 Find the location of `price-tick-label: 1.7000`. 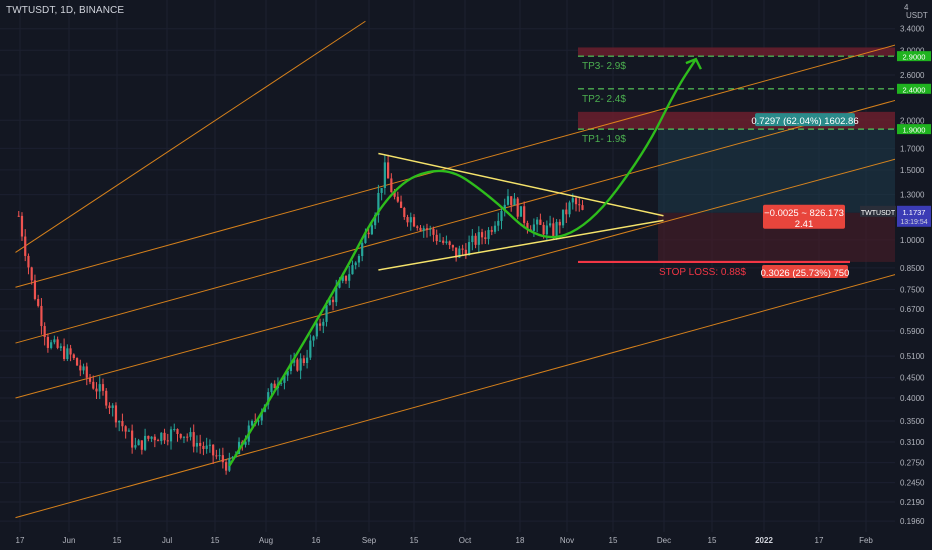

price-tick-label: 1.7000 is located at coordinates (912, 148).